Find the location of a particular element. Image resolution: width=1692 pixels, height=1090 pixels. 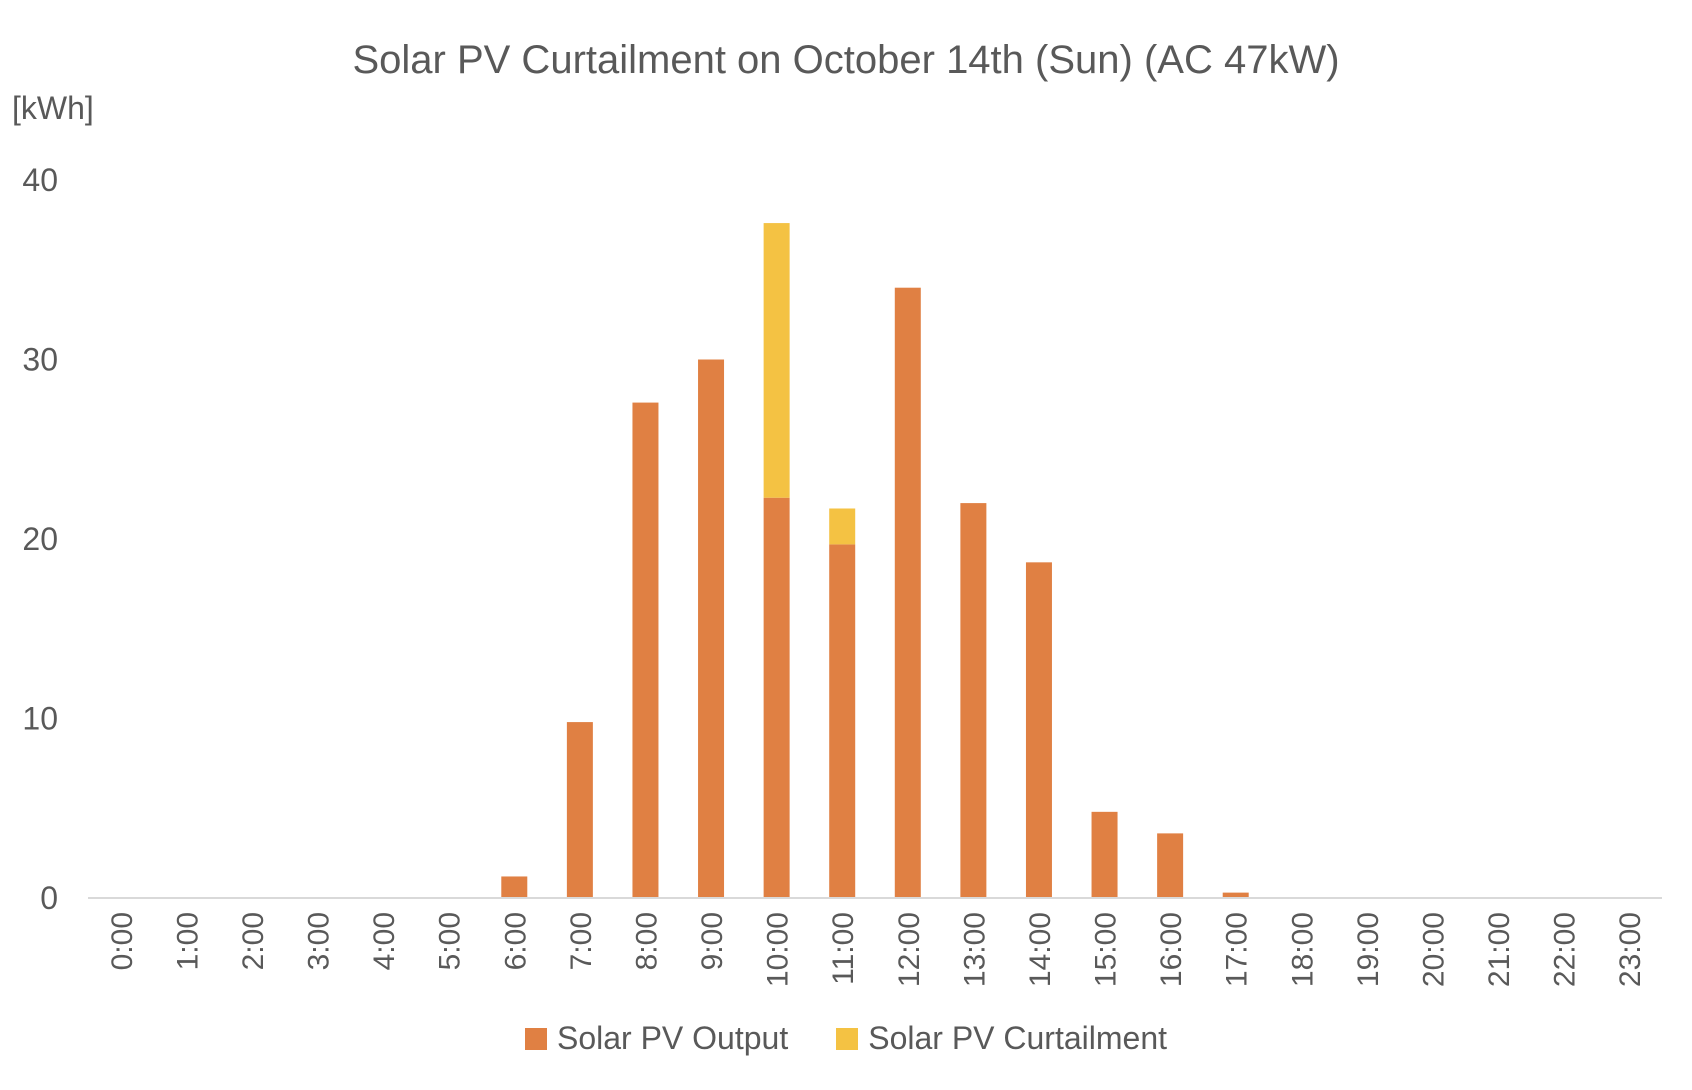

y-tick-label: 40 is located at coordinates (40, 180).